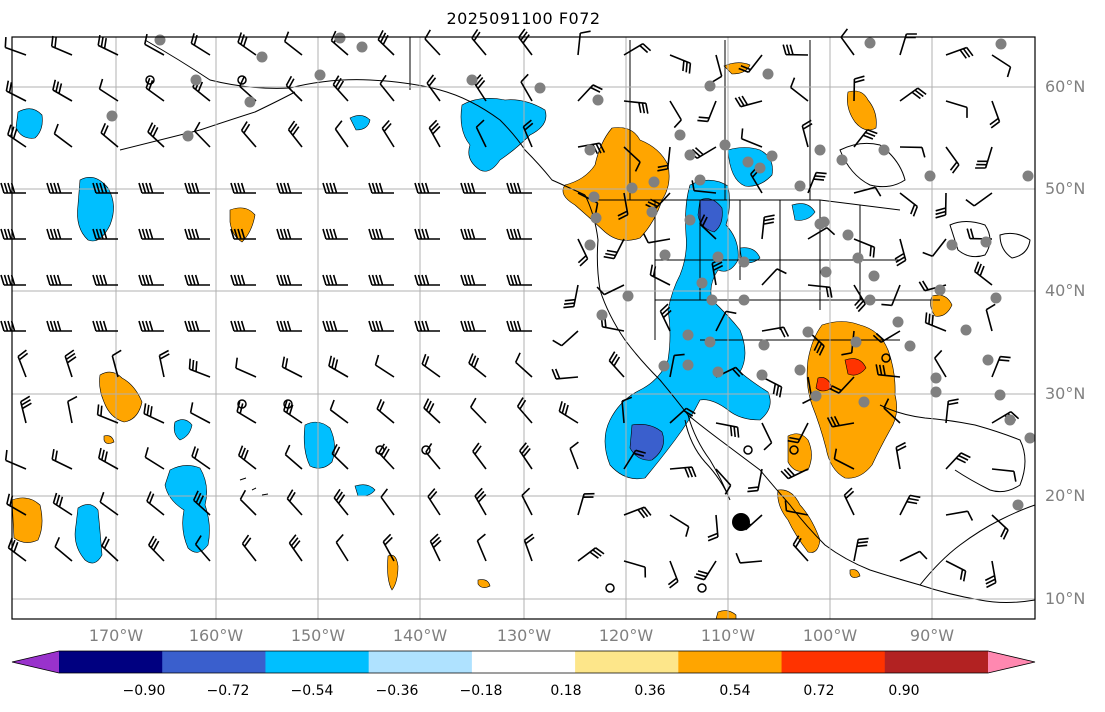 This screenshot has height=712, width=1105. What do you see at coordinates (116, 635) in the screenshot?
I see `lon-label-170: 170°W` at bounding box center [116, 635].